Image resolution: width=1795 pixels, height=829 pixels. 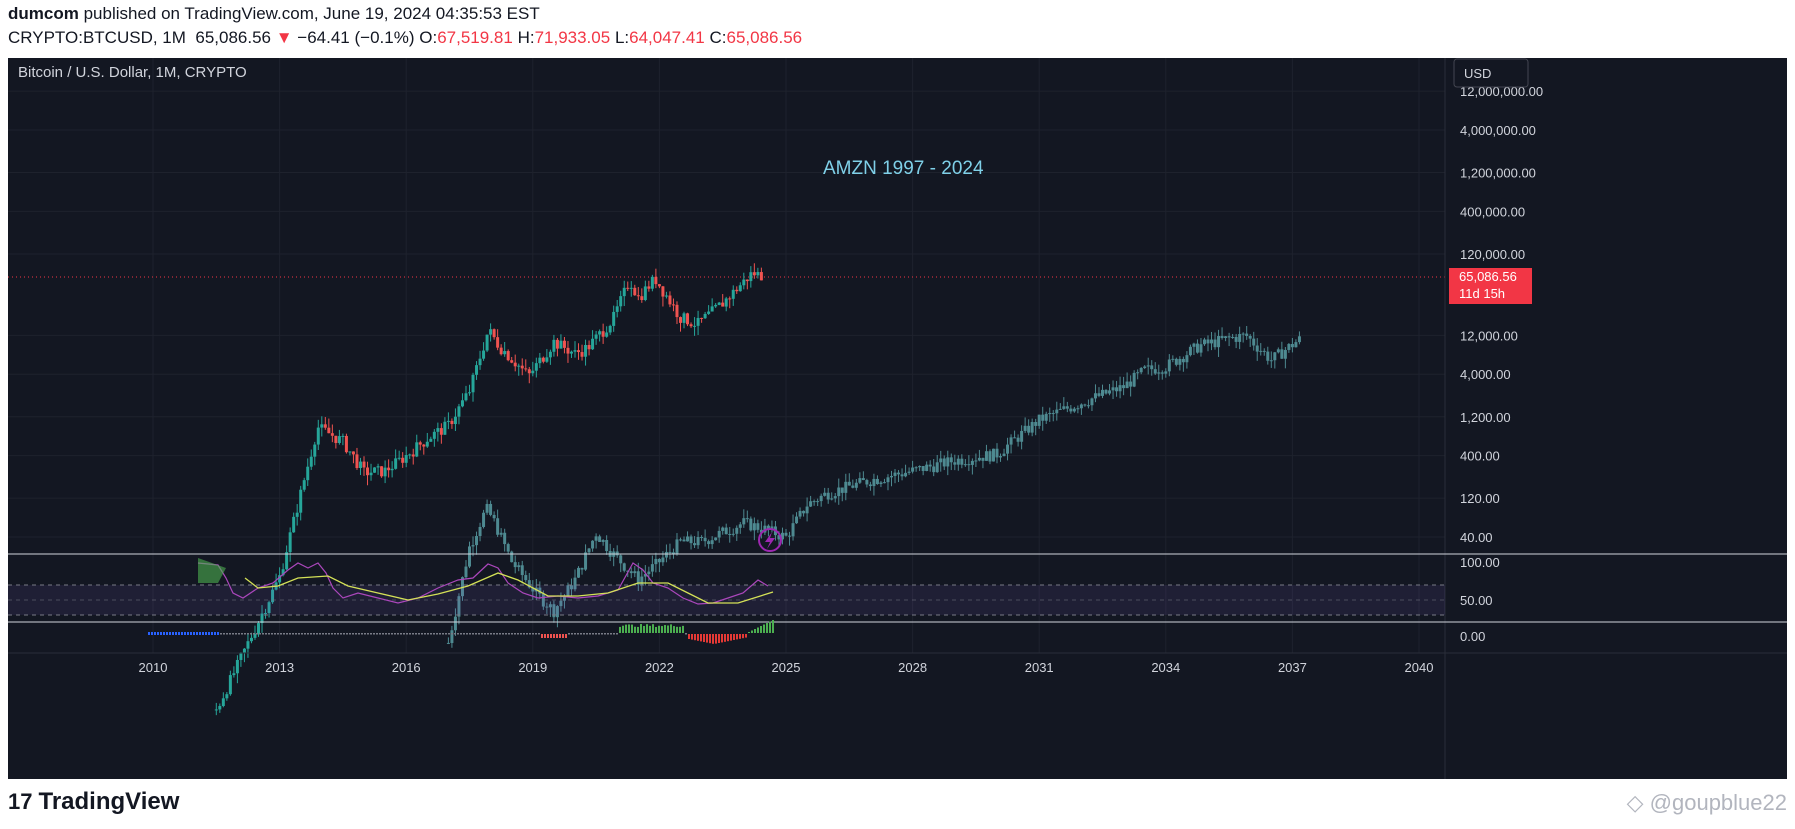 What do you see at coordinates (1501, 91) in the screenshot?
I see `price-tick-label: 12,000,000.00` at bounding box center [1501, 91].